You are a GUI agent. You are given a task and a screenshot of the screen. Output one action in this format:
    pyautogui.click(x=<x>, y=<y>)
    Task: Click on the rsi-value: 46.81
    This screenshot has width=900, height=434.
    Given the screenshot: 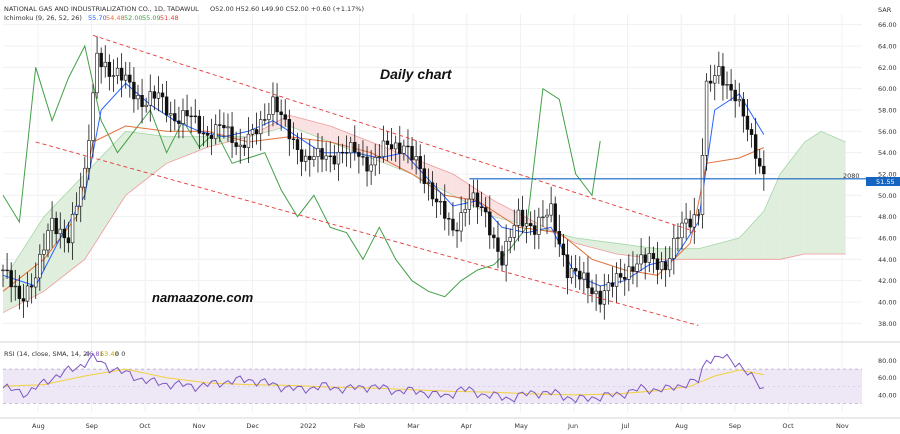 What is the action you would take?
    pyautogui.click(x=94, y=354)
    